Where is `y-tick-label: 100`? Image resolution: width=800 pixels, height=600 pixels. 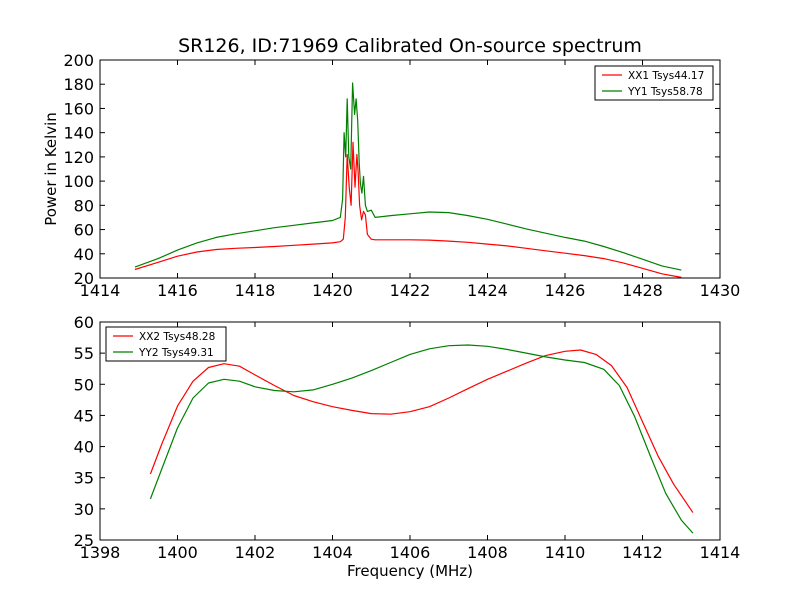 y-tick-label: 100 is located at coordinates (78, 181).